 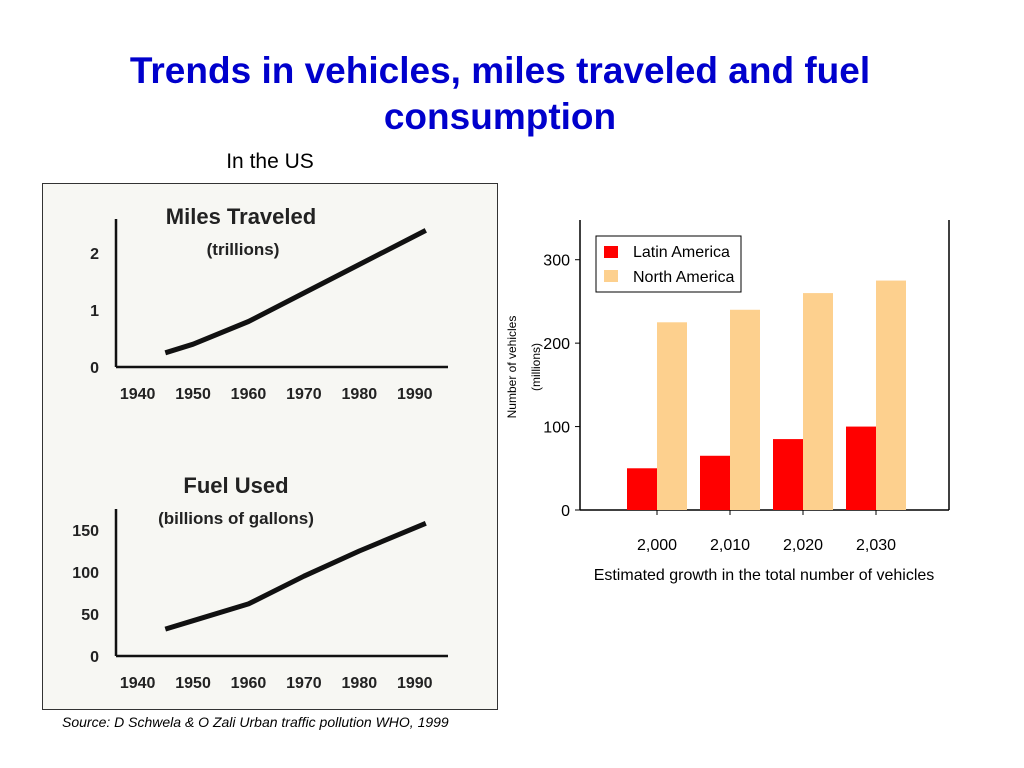 I want to click on fuel-x-ticks: 1940 1950 1960 1970 1980 1990, so click(x=276, y=683).